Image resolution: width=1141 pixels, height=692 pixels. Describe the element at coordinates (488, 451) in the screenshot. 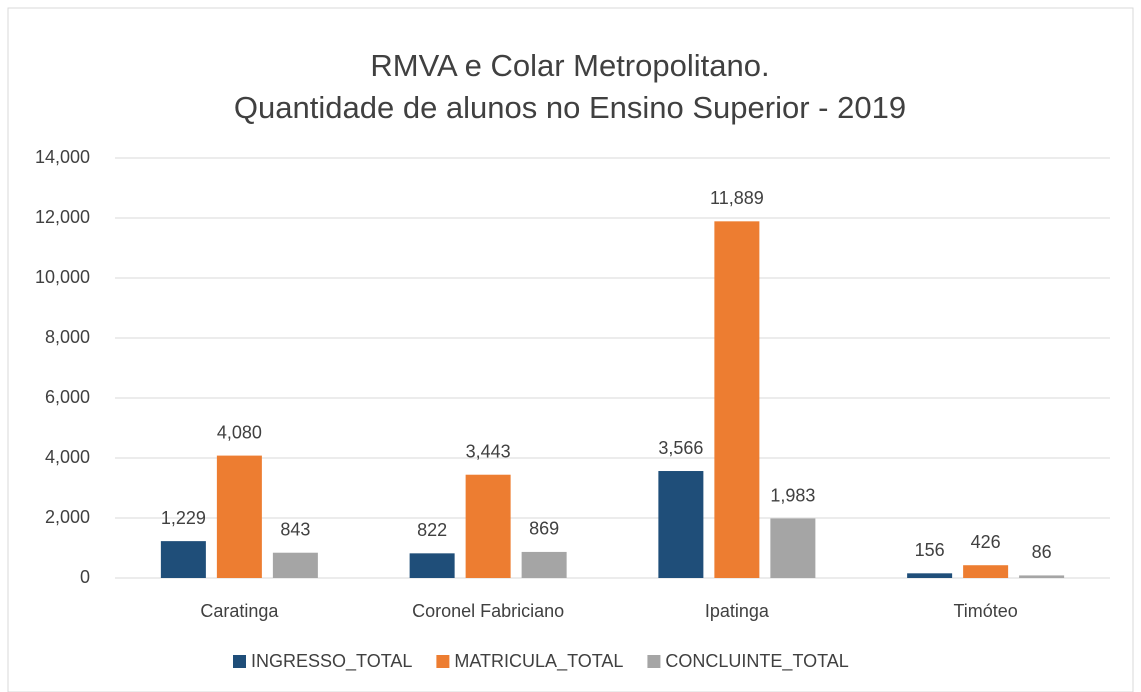

I see `data-label: 3,443` at that location.